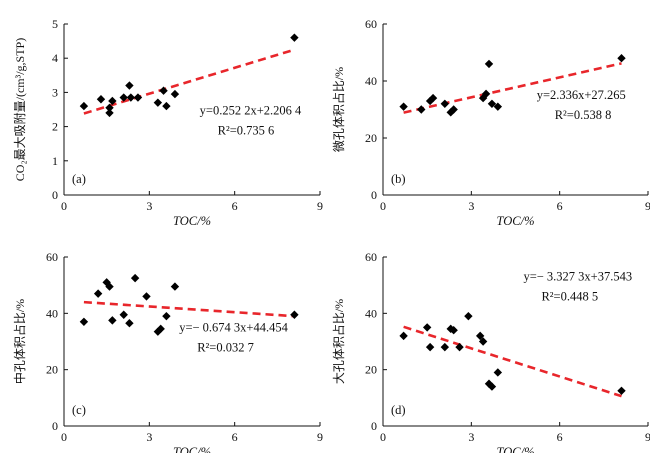 The width and height of the screenshot is (650, 453). I want to click on panel-c-r-squared: R²=0.032 7, so click(225, 347).